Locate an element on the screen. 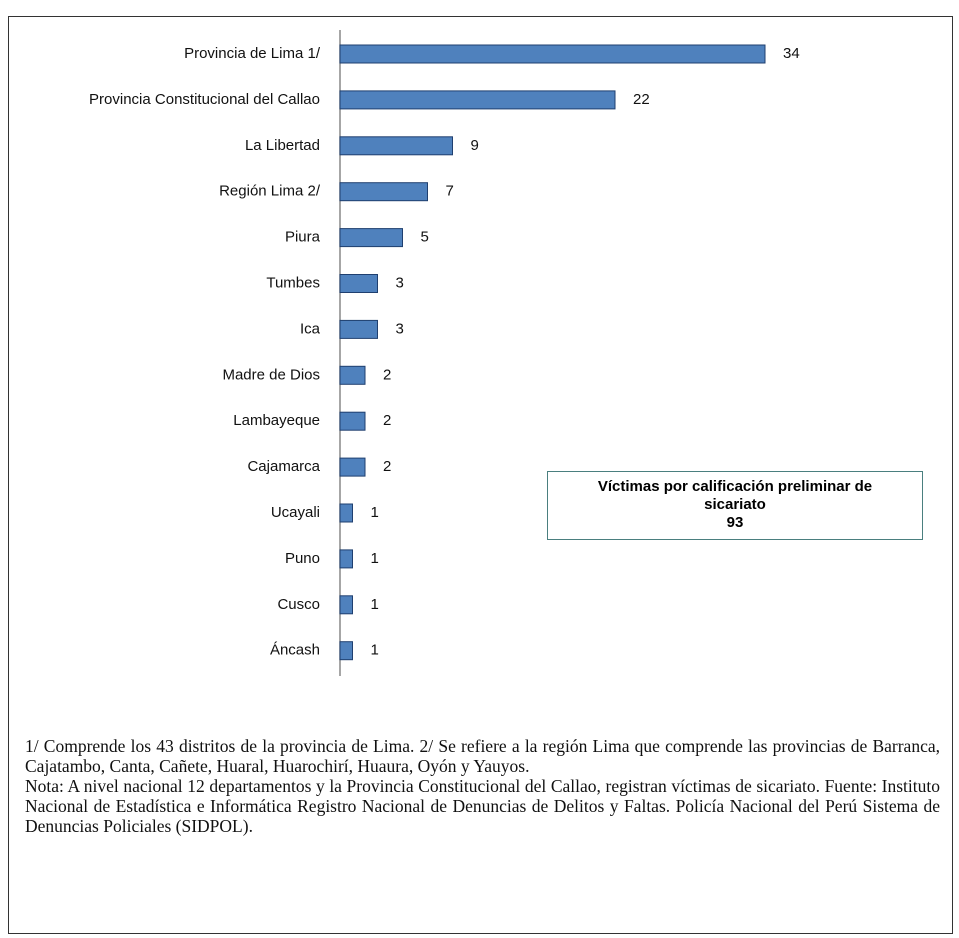 This screenshot has width=959, height=938. category-label: Cajamarca is located at coordinates (283, 466).